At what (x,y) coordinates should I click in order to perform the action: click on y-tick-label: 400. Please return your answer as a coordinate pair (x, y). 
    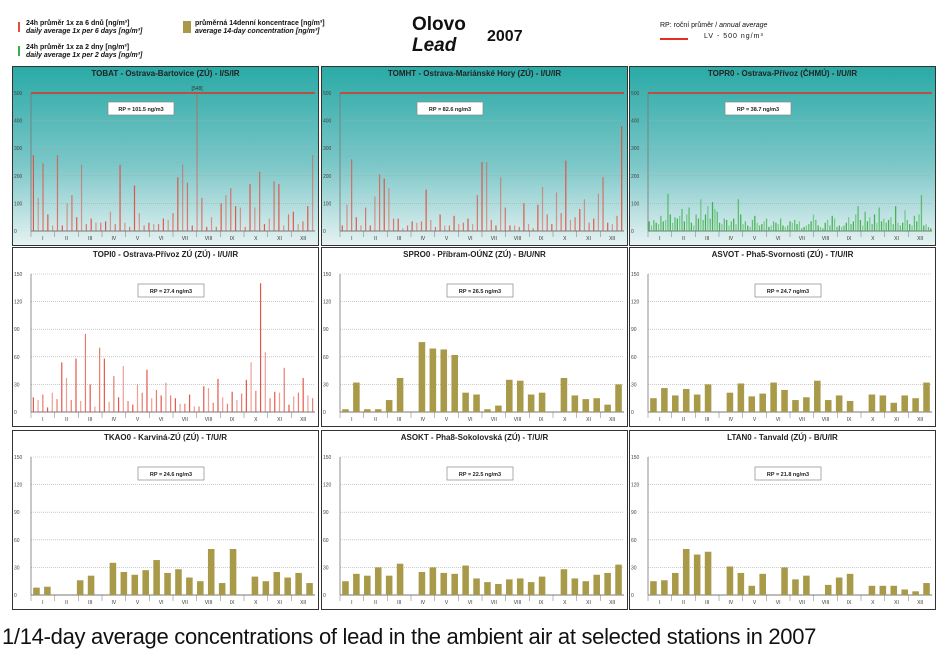
    Looking at the image, I should click on (635, 122).